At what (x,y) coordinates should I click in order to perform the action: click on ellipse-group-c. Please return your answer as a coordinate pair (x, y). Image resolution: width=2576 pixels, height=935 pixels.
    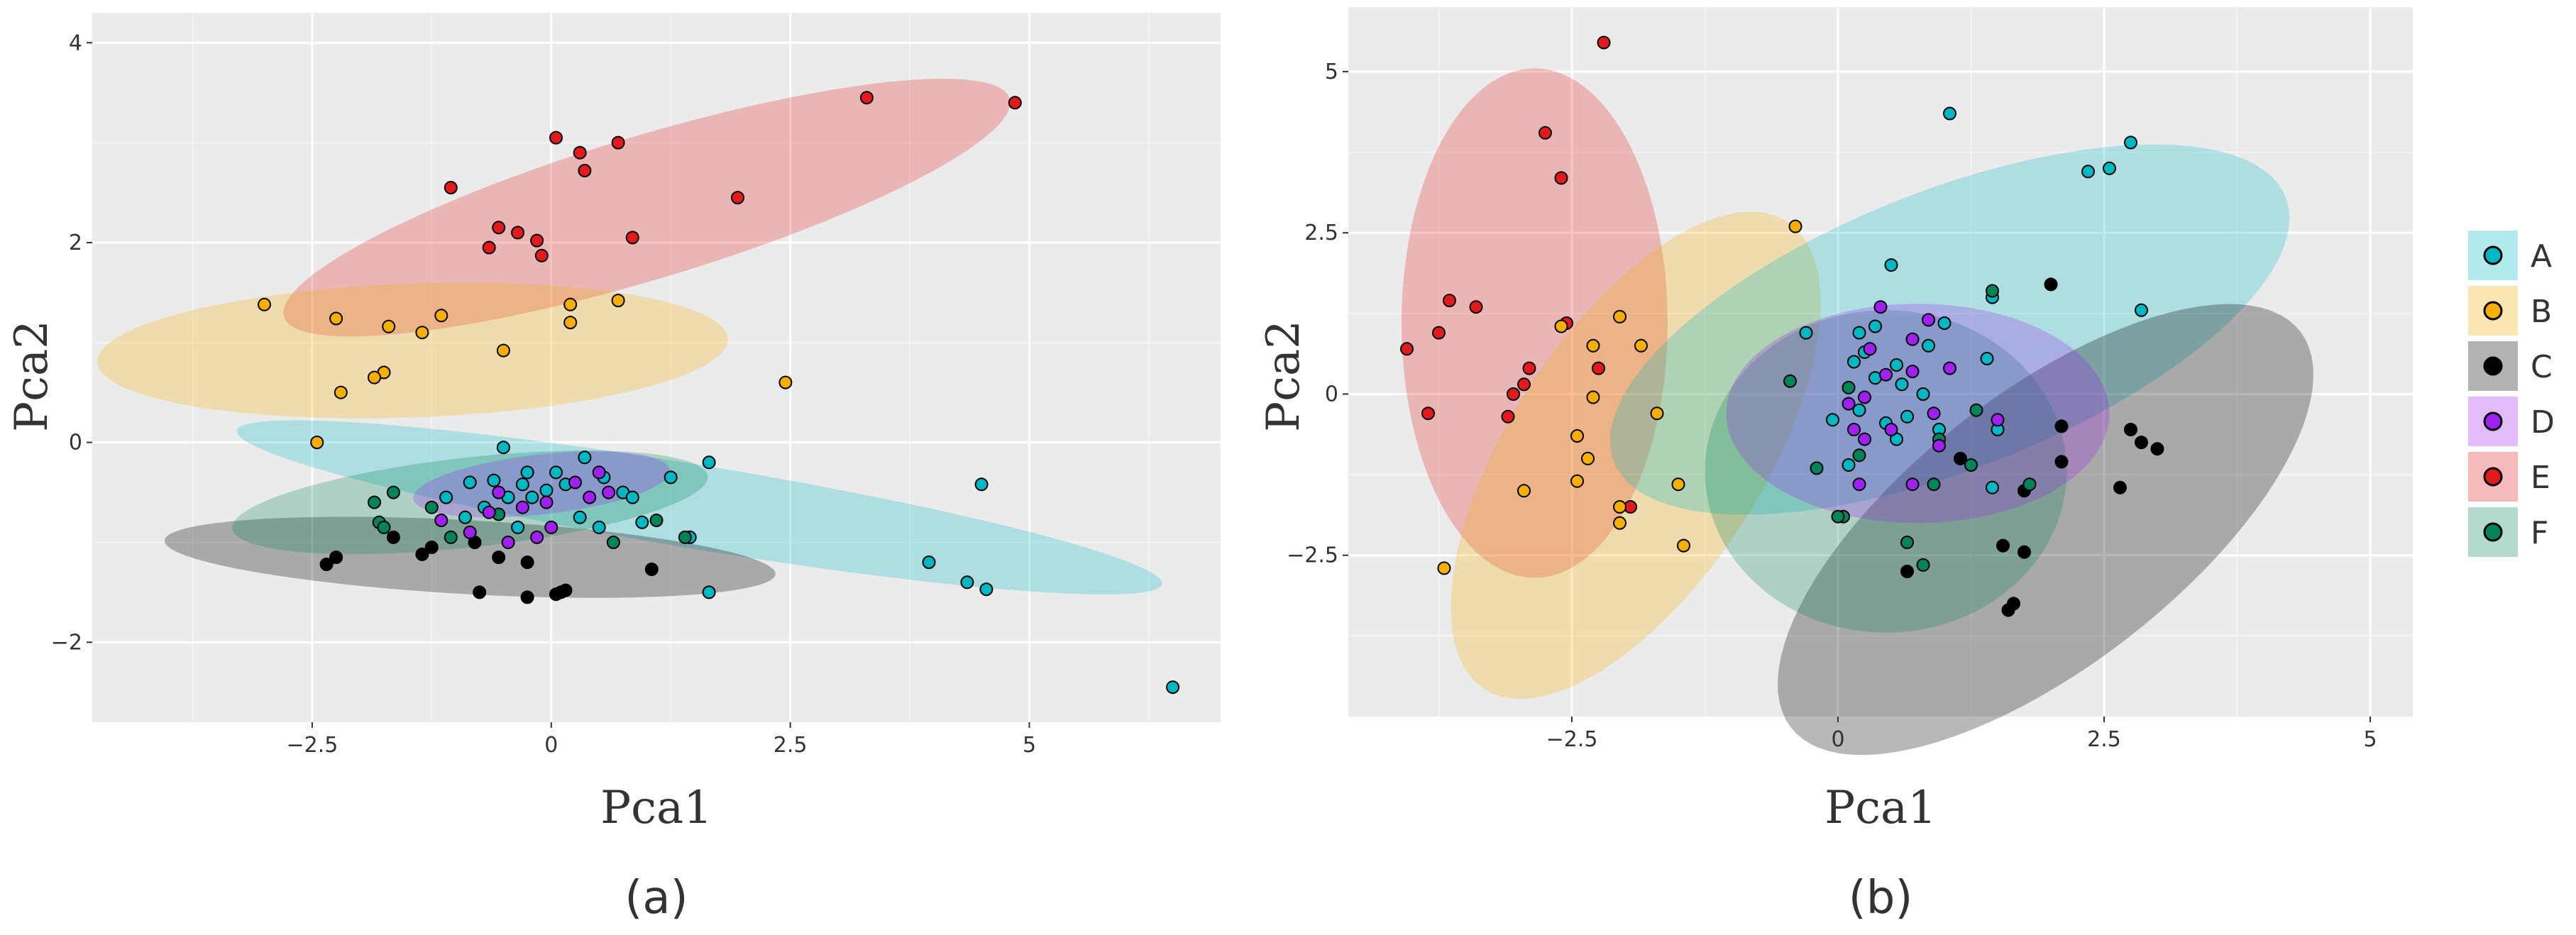
    Looking at the image, I should click on (2045, 530).